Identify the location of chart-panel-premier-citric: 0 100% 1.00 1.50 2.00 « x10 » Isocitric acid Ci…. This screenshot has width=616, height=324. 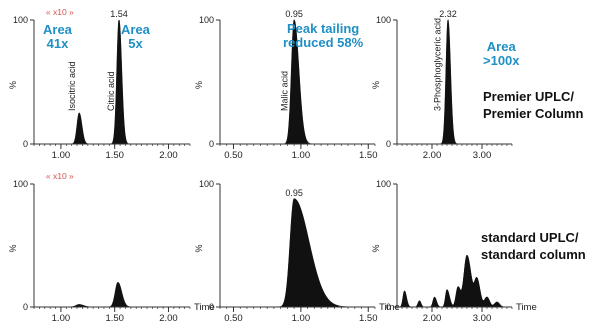
(99, 84).